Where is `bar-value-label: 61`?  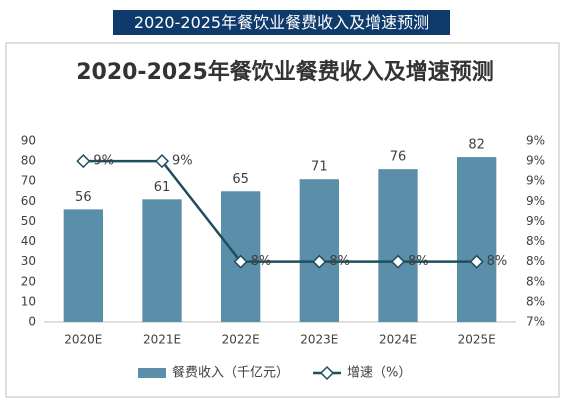 bar-value-label: 61 is located at coordinates (162, 187).